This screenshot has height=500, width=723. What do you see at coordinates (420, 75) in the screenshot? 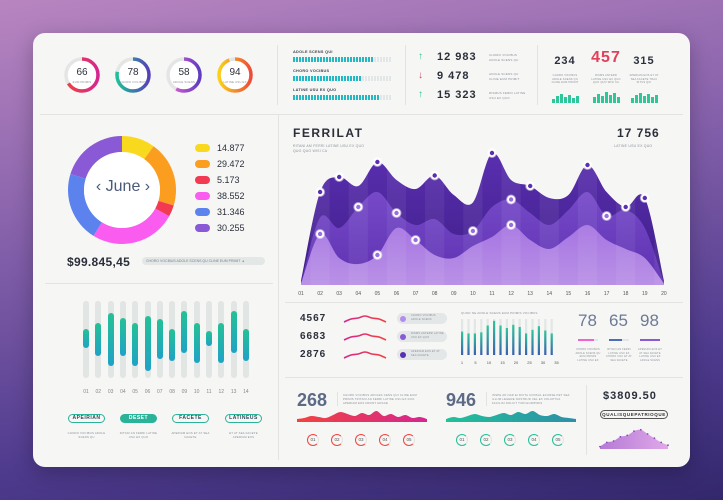
I see `arrow-down-icon: ↓` at bounding box center [420, 75].